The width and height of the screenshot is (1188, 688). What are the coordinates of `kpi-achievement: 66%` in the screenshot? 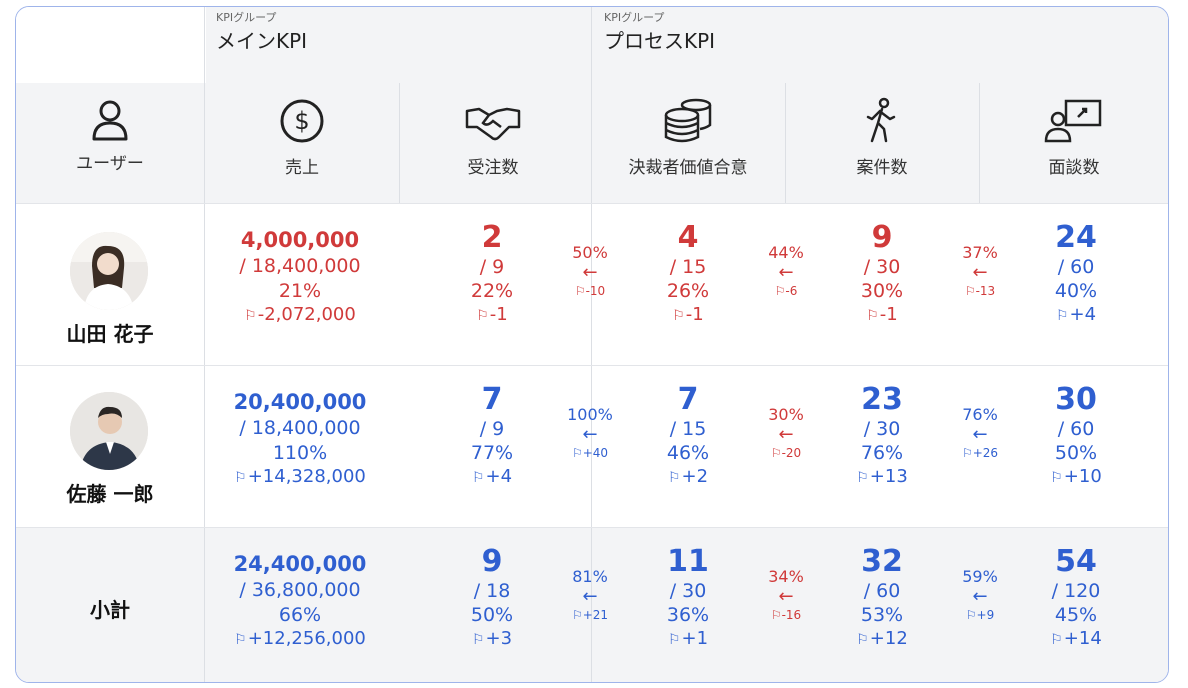 It's located at (300, 614).